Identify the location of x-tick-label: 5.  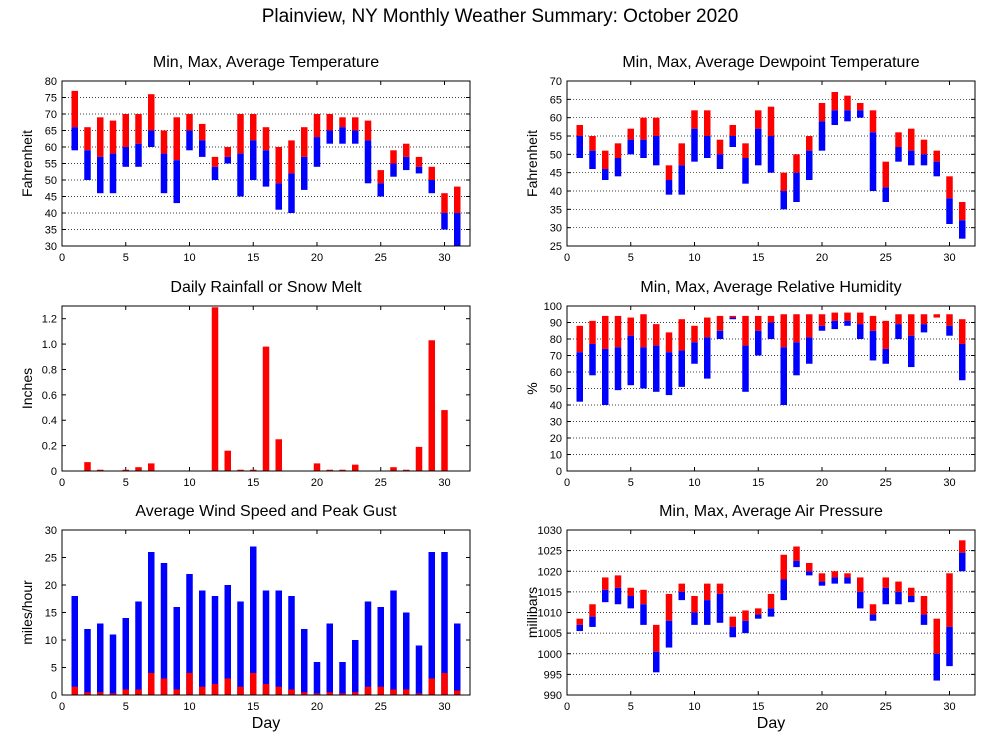
(631, 707).